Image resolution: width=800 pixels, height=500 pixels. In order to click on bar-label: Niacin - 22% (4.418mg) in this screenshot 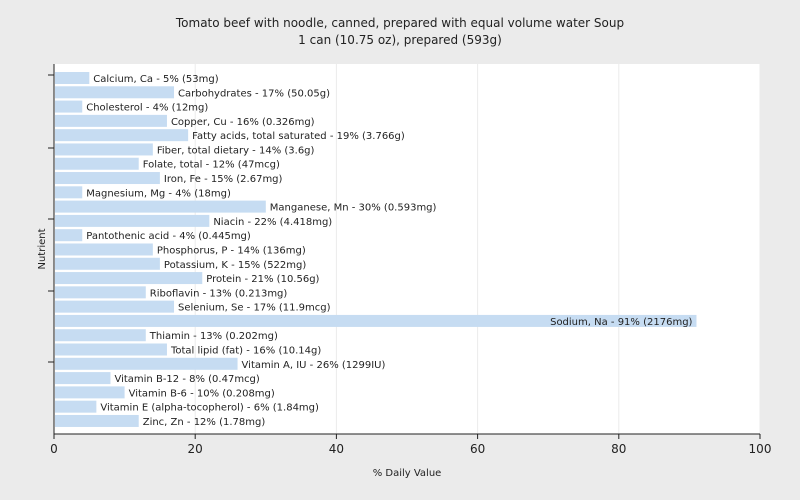, I will do `click(272, 222)`.